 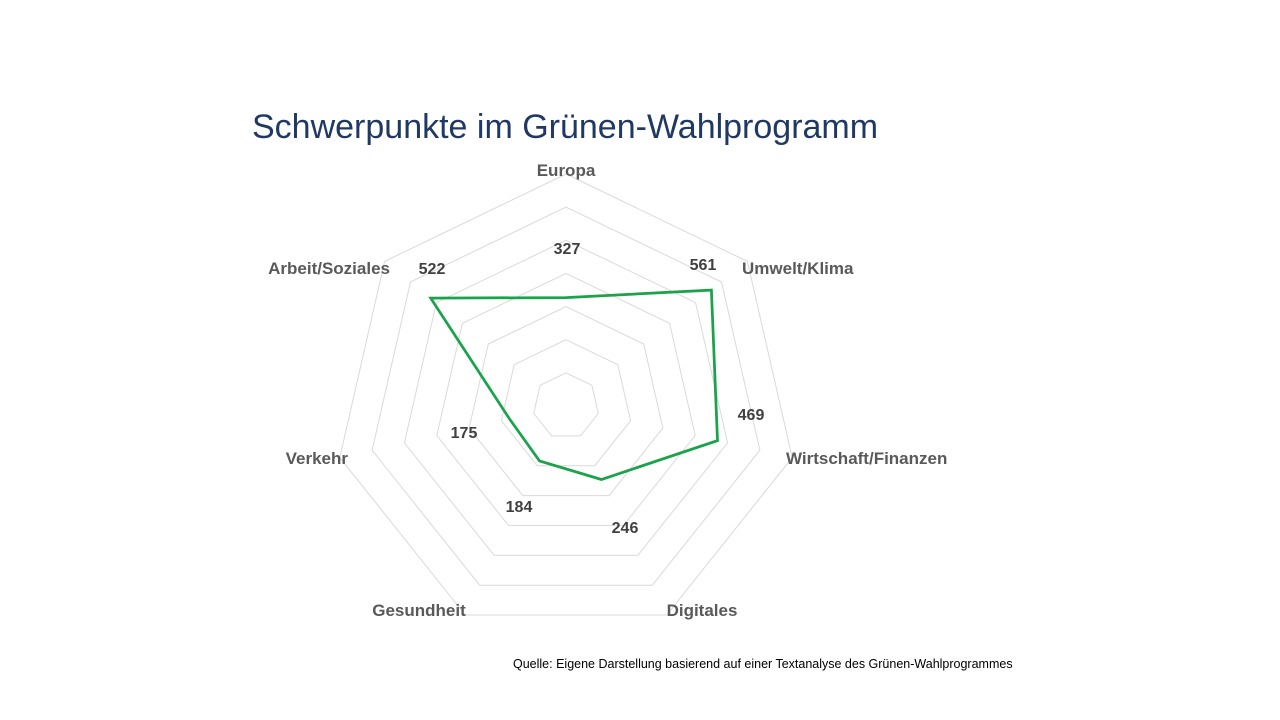 What do you see at coordinates (566, 170) in the screenshot?
I see `category-label: Europa` at bounding box center [566, 170].